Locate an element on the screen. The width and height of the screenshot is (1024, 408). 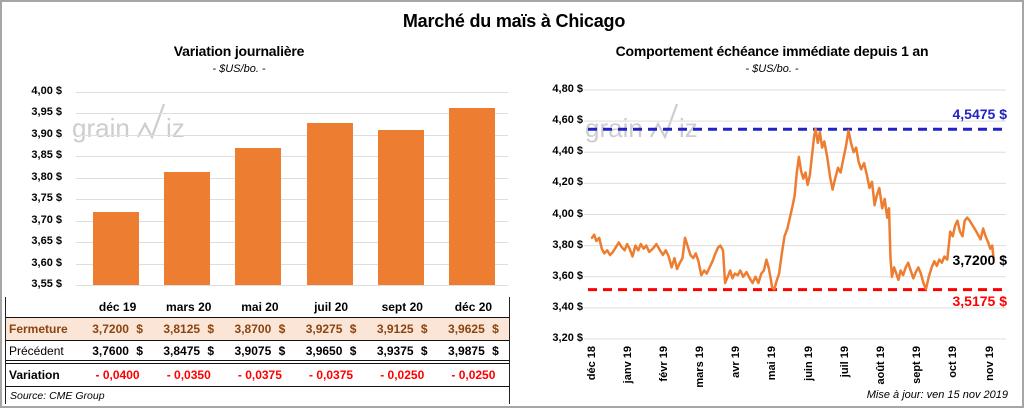
x-tick-label: août 19 is located at coordinates (880, 365).